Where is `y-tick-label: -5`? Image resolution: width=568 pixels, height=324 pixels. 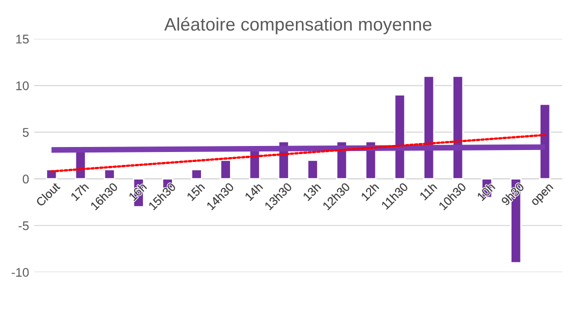
y-tick-label: -5 is located at coordinates (23, 225).